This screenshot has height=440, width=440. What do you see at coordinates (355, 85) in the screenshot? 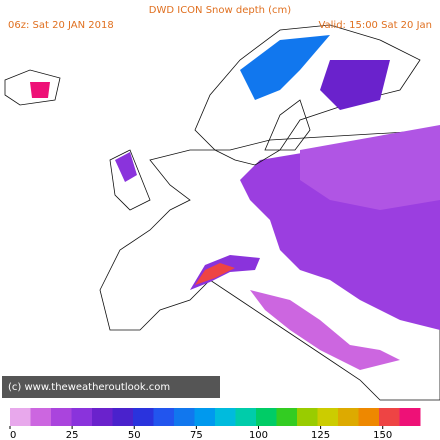
I see `finland-snow` at bounding box center [355, 85].